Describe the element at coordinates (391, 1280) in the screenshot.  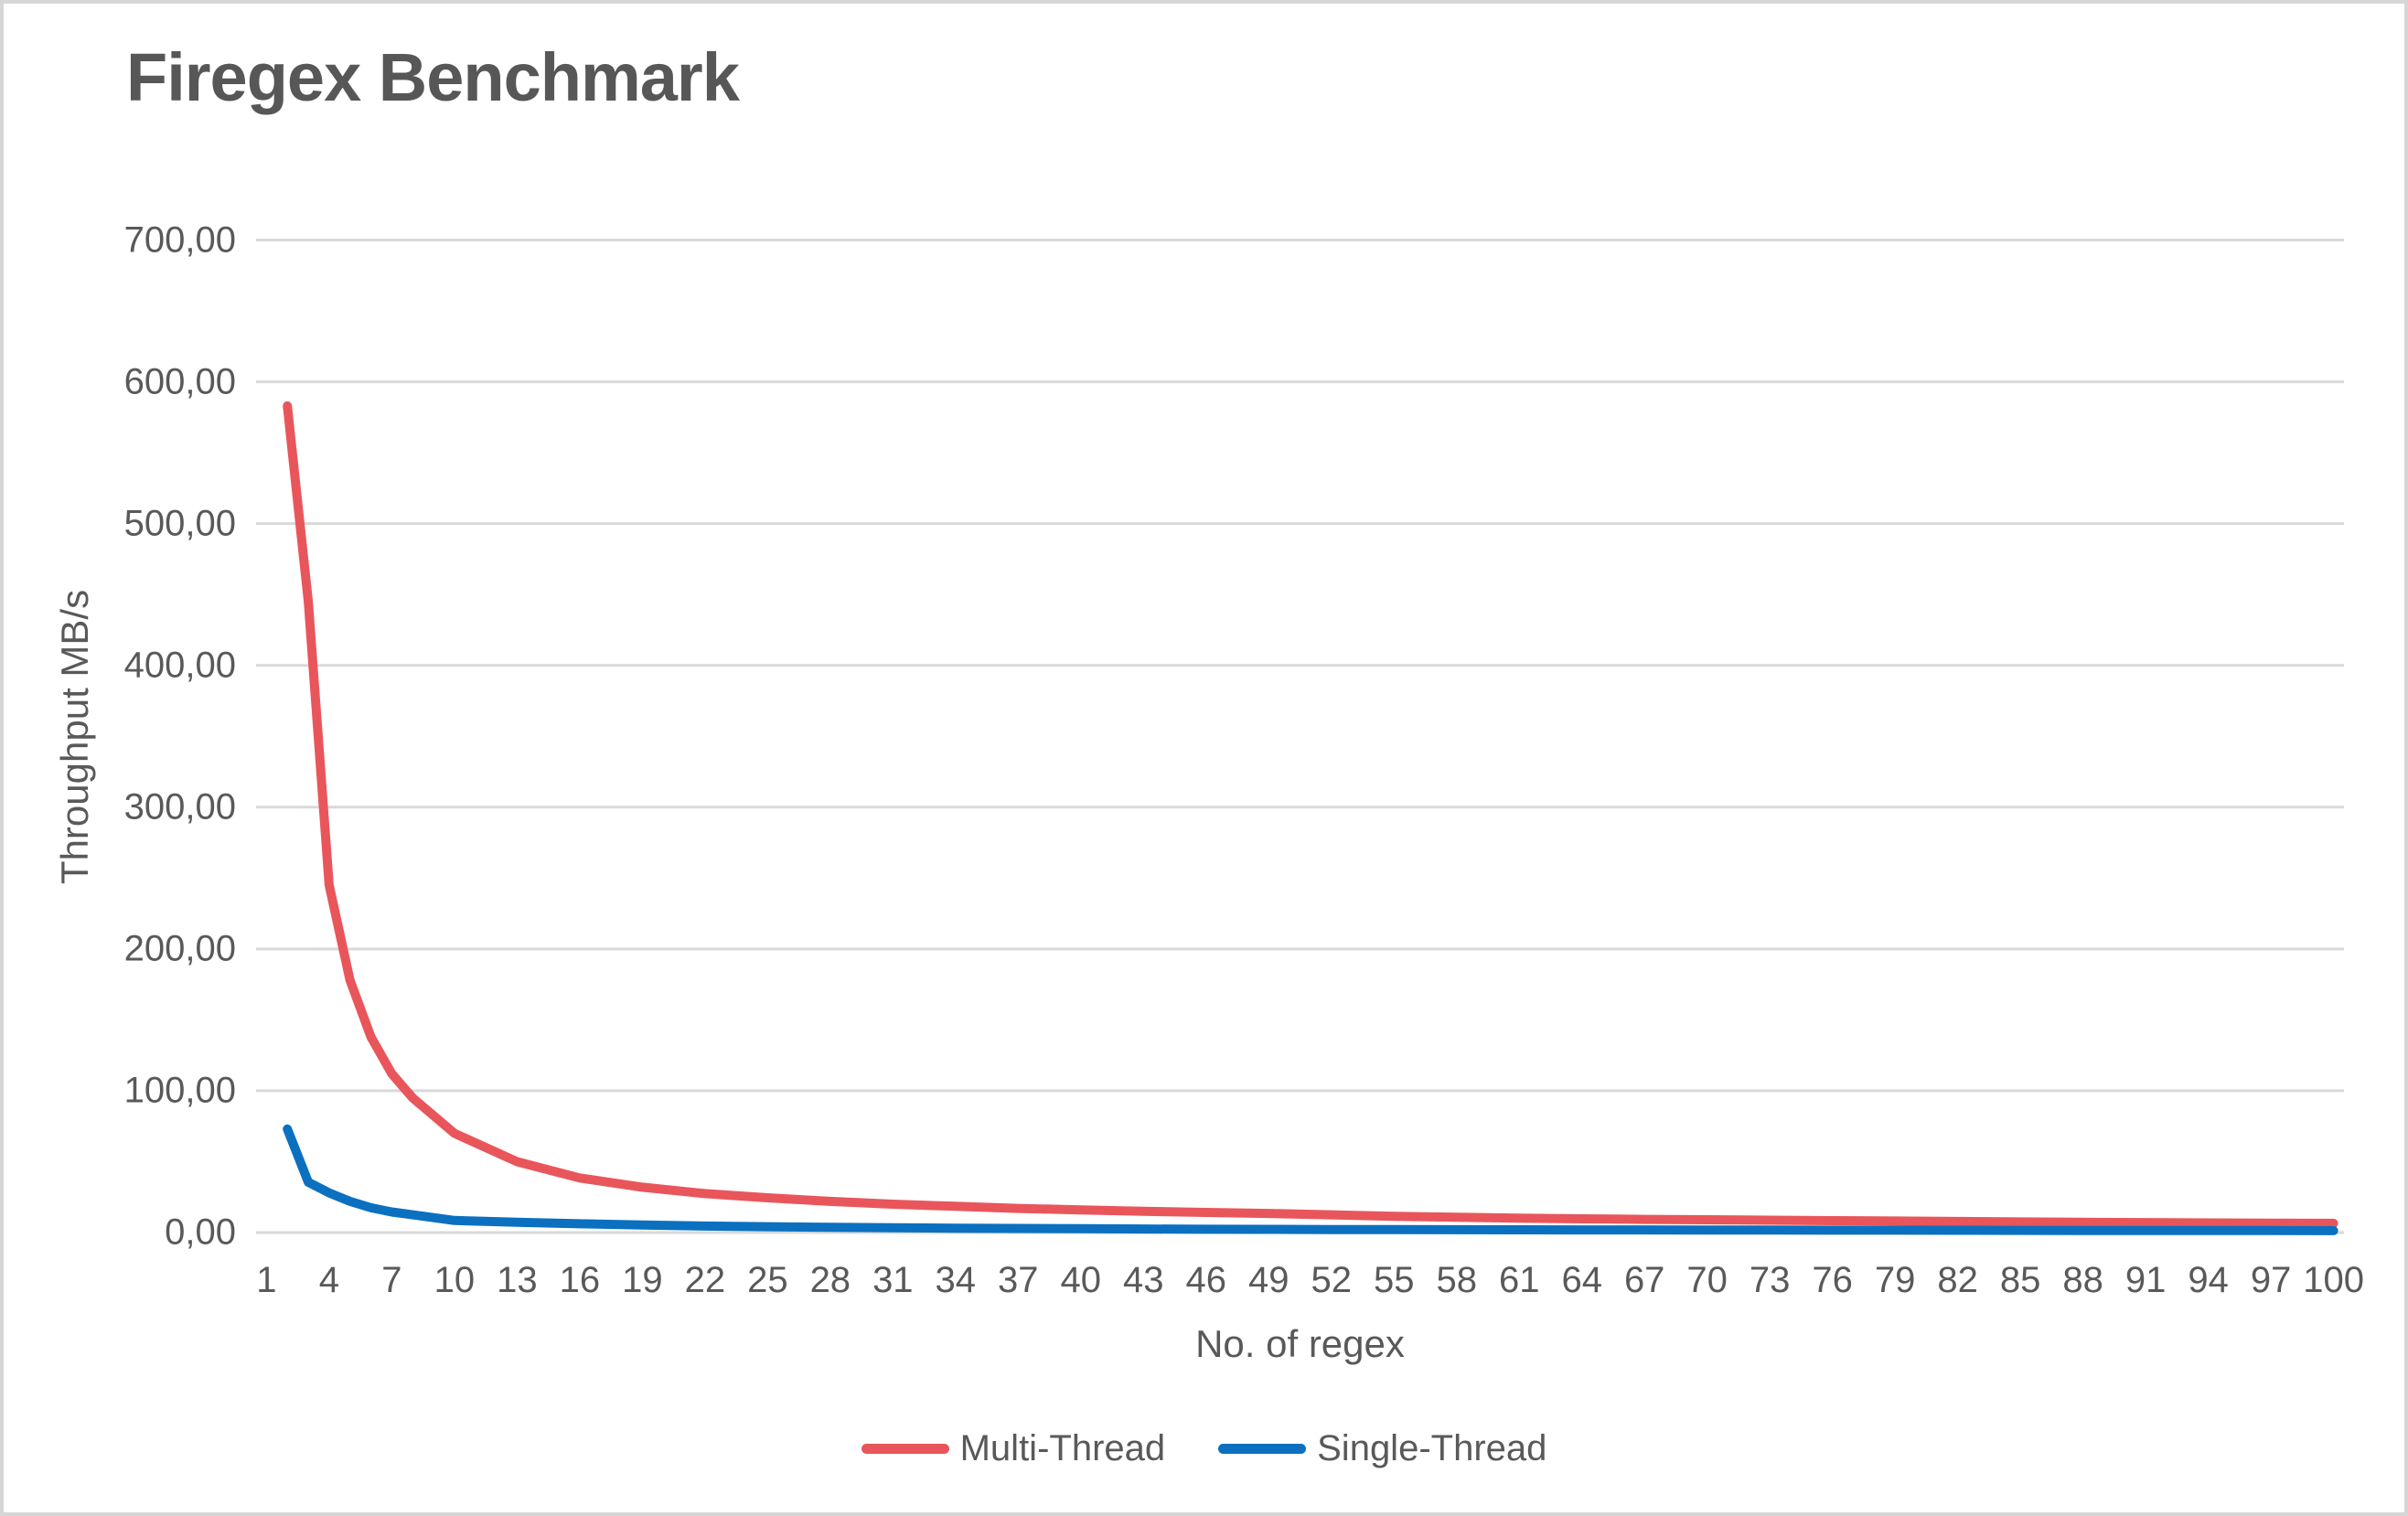
I see `x-tick-label: 7` at that location.